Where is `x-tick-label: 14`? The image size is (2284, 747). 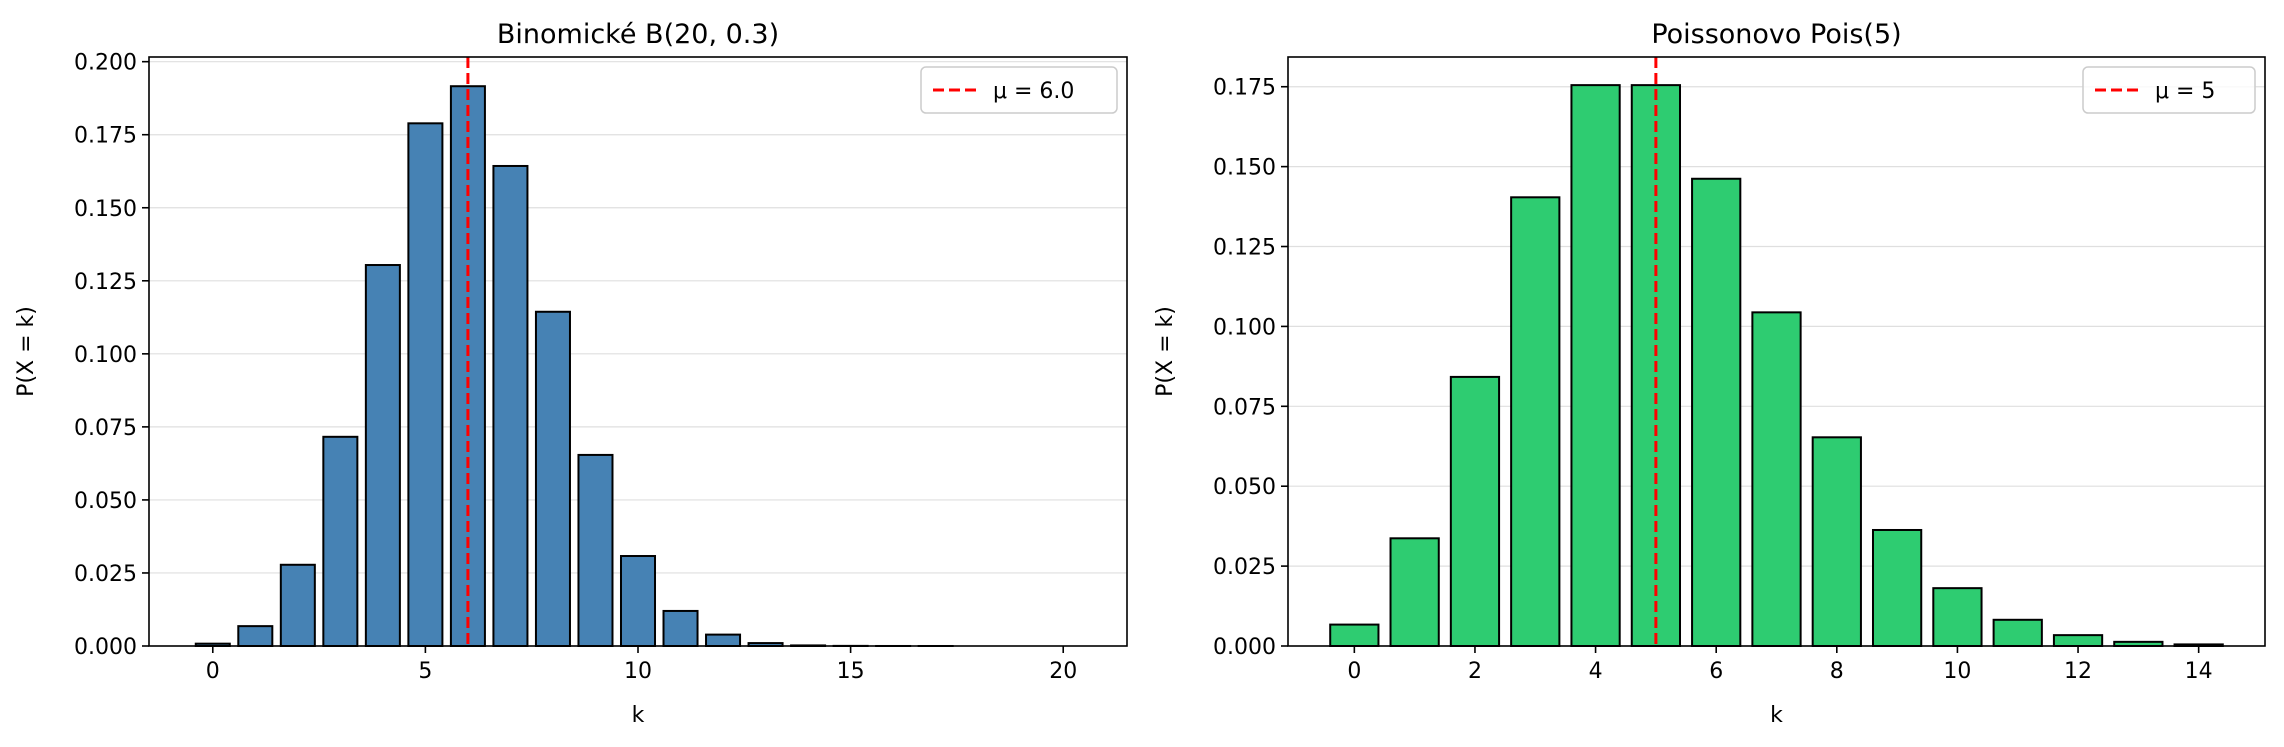 x-tick-label: 14 is located at coordinates (2199, 671).